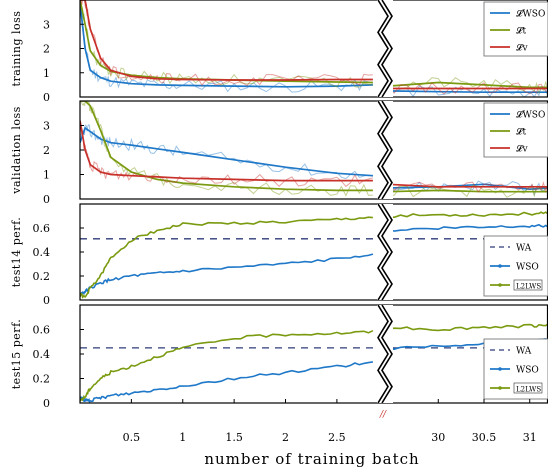 The width and height of the screenshot is (548, 473). Describe the element at coordinates (285, 437) in the screenshot. I see `x-tick-label: 2` at that location.